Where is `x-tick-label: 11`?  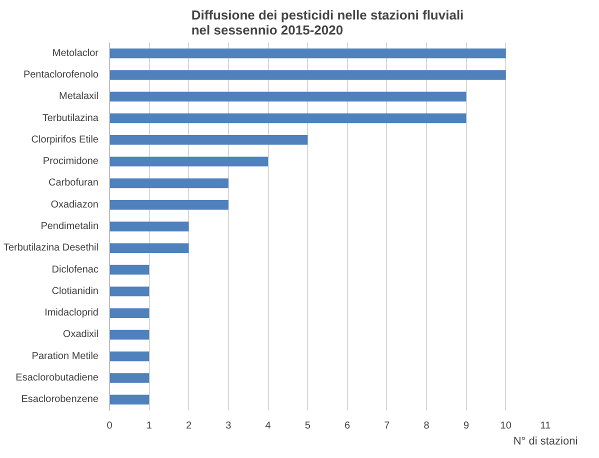 x-tick-label: 11 is located at coordinates (546, 426).